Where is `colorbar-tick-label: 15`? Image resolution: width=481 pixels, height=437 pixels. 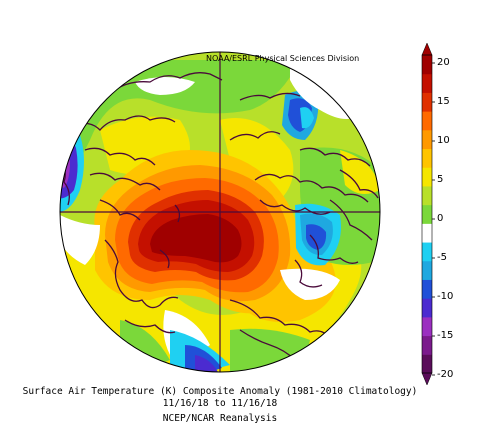
colorbar-tick-label: 15 is located at coordinates (443, 101).